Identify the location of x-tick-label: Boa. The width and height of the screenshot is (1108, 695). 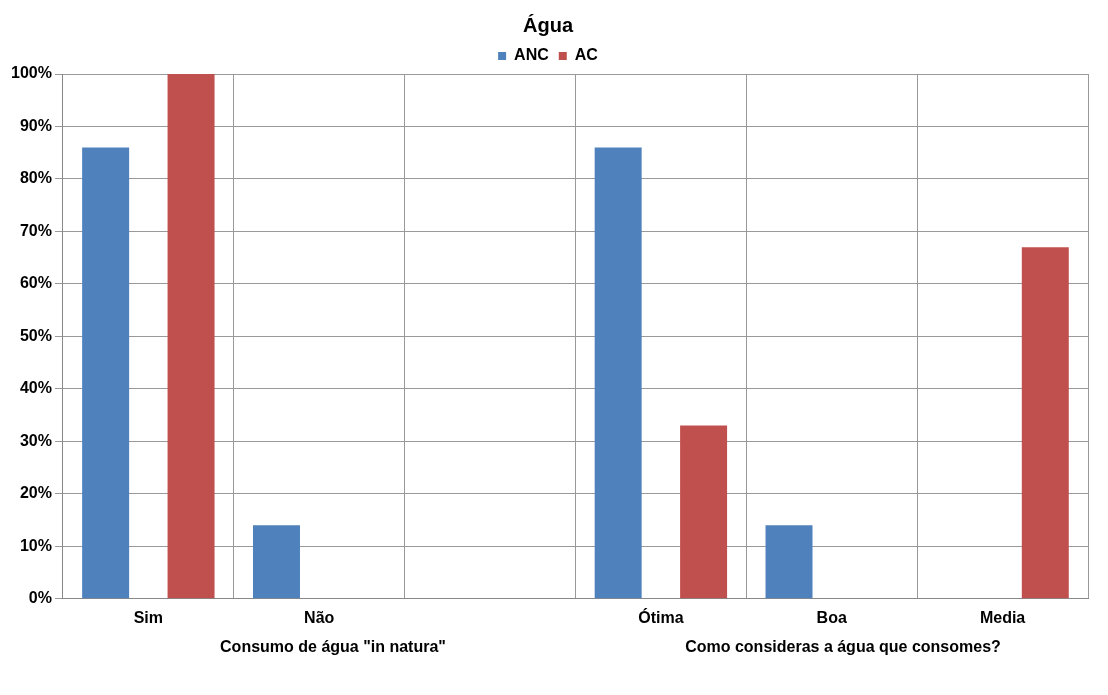
(831, 617).